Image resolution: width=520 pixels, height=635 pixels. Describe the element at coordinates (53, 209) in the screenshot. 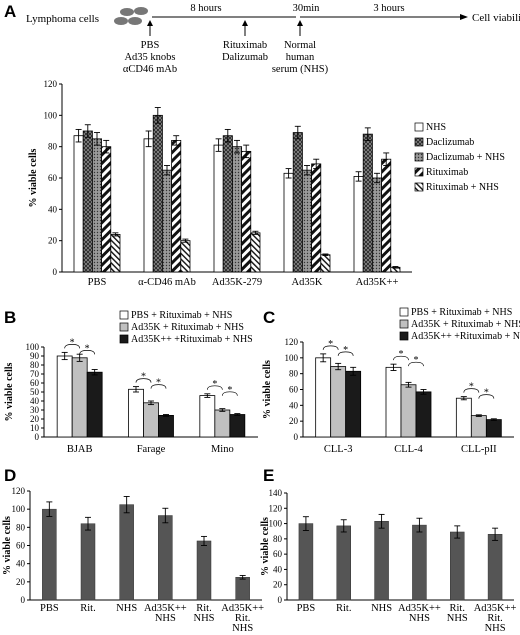

I see `y-tick-label: 40` at that location.